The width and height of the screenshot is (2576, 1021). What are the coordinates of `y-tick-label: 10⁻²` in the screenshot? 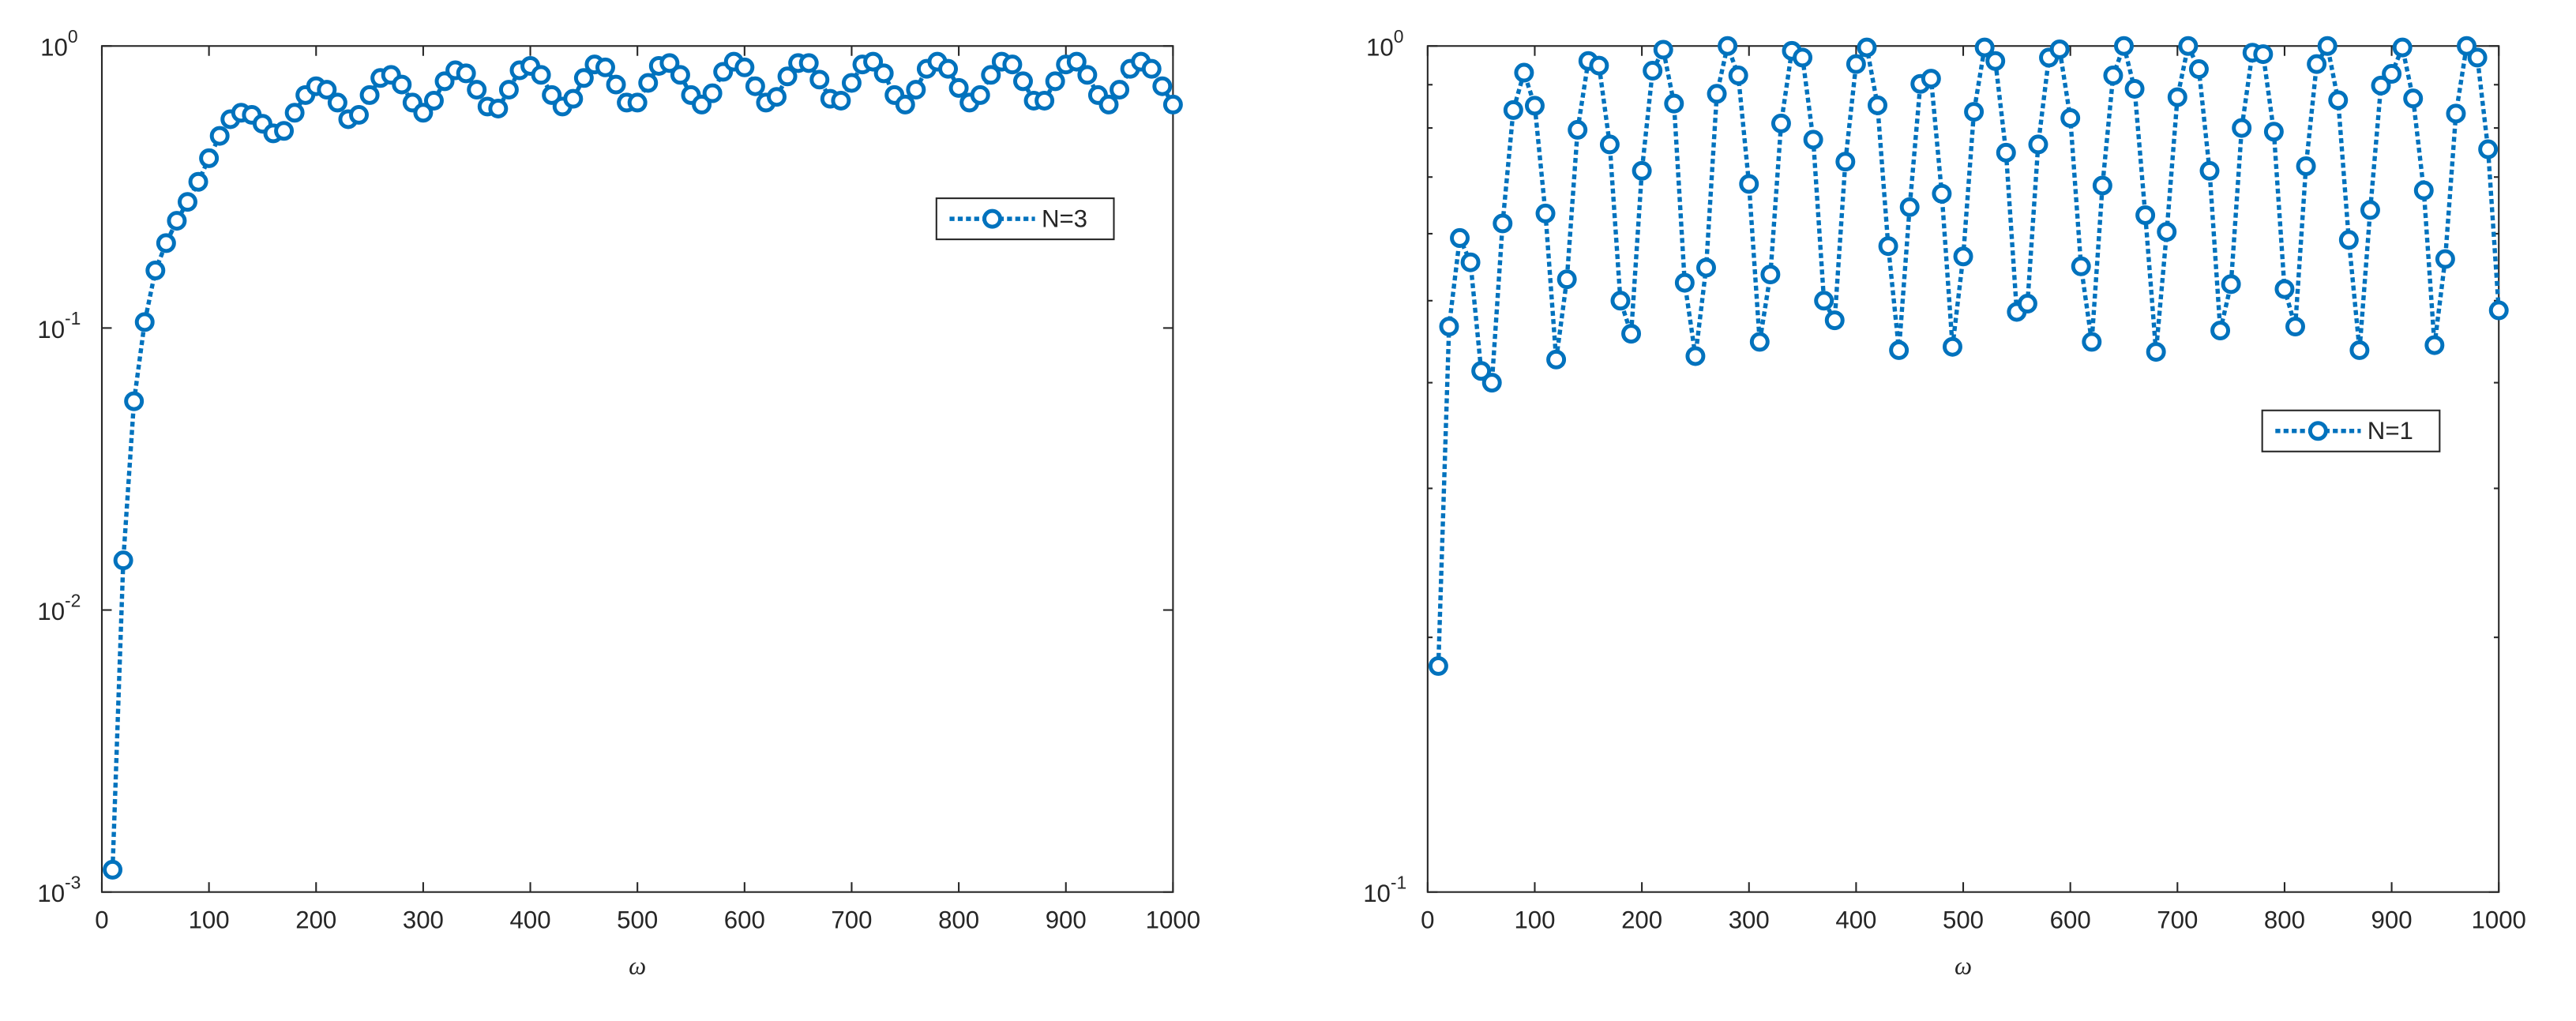 It's located at (59, 607).